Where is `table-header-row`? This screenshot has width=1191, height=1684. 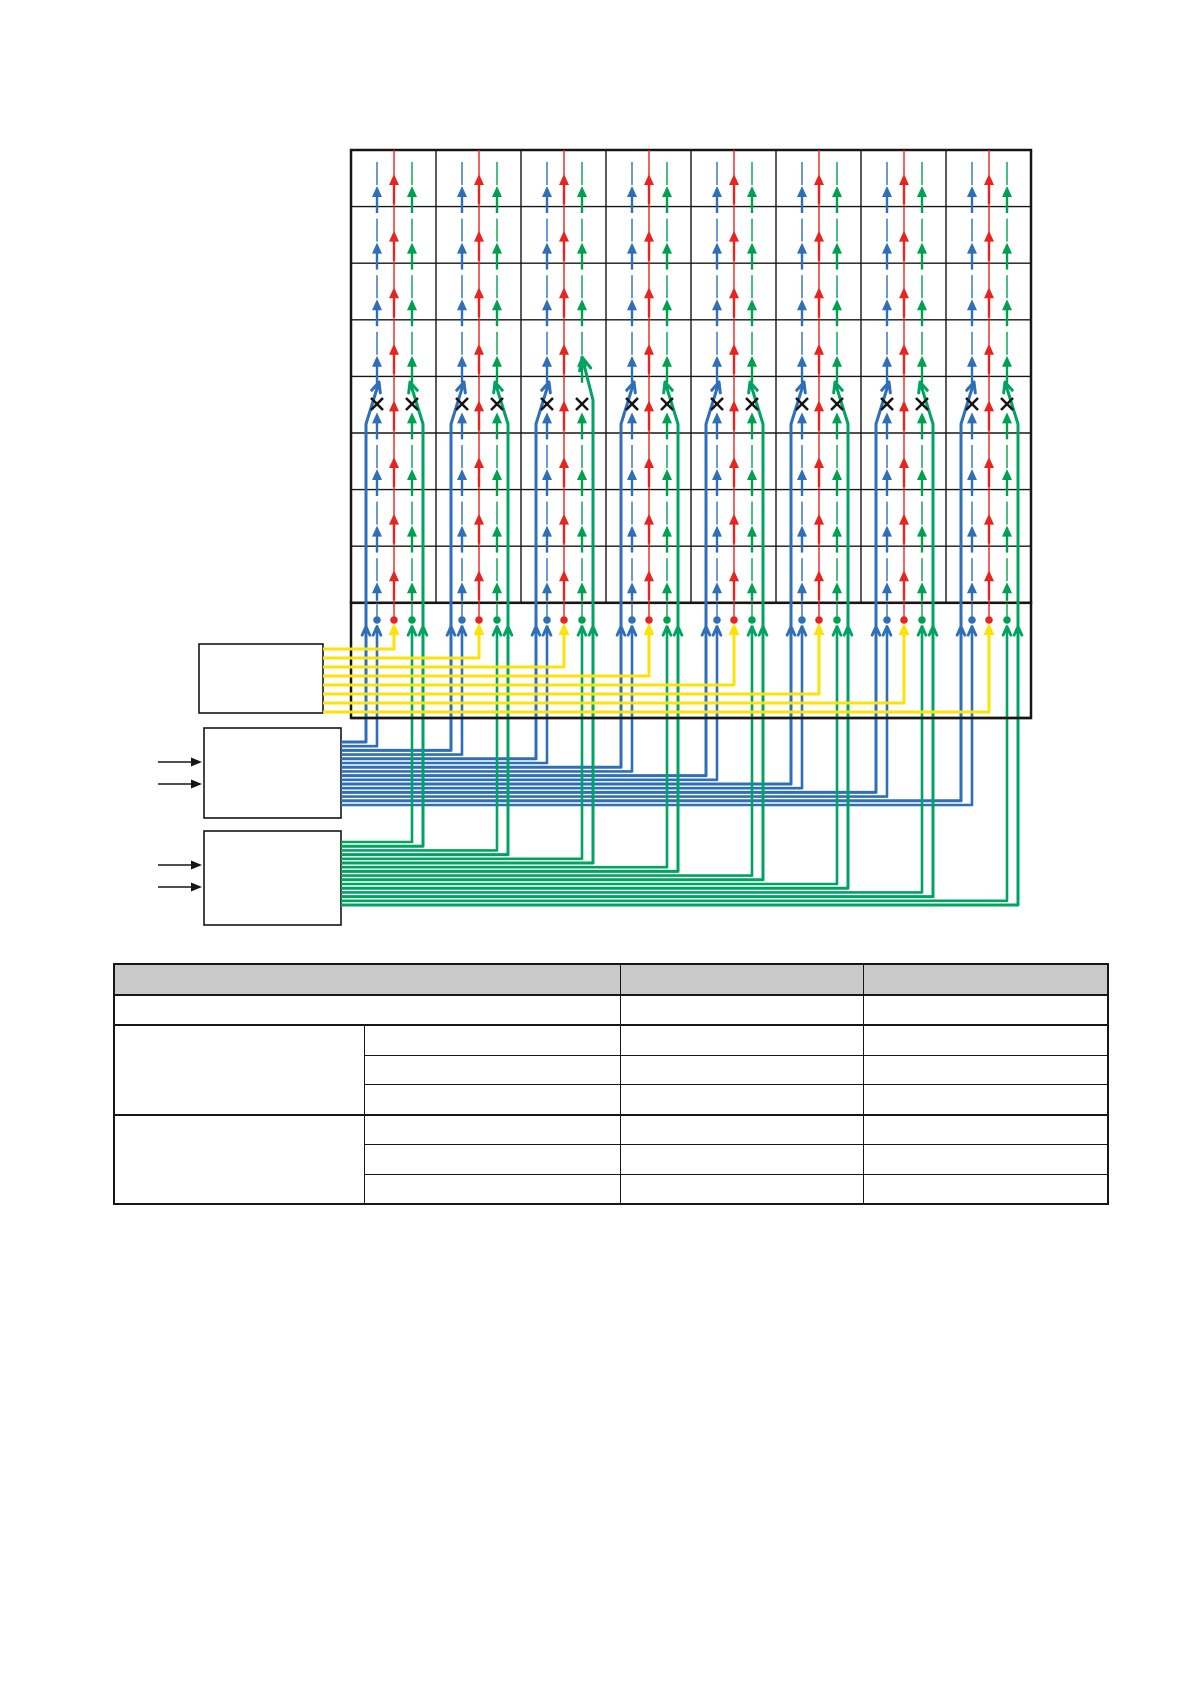
table-header-row is located at coordinates (611, 979).